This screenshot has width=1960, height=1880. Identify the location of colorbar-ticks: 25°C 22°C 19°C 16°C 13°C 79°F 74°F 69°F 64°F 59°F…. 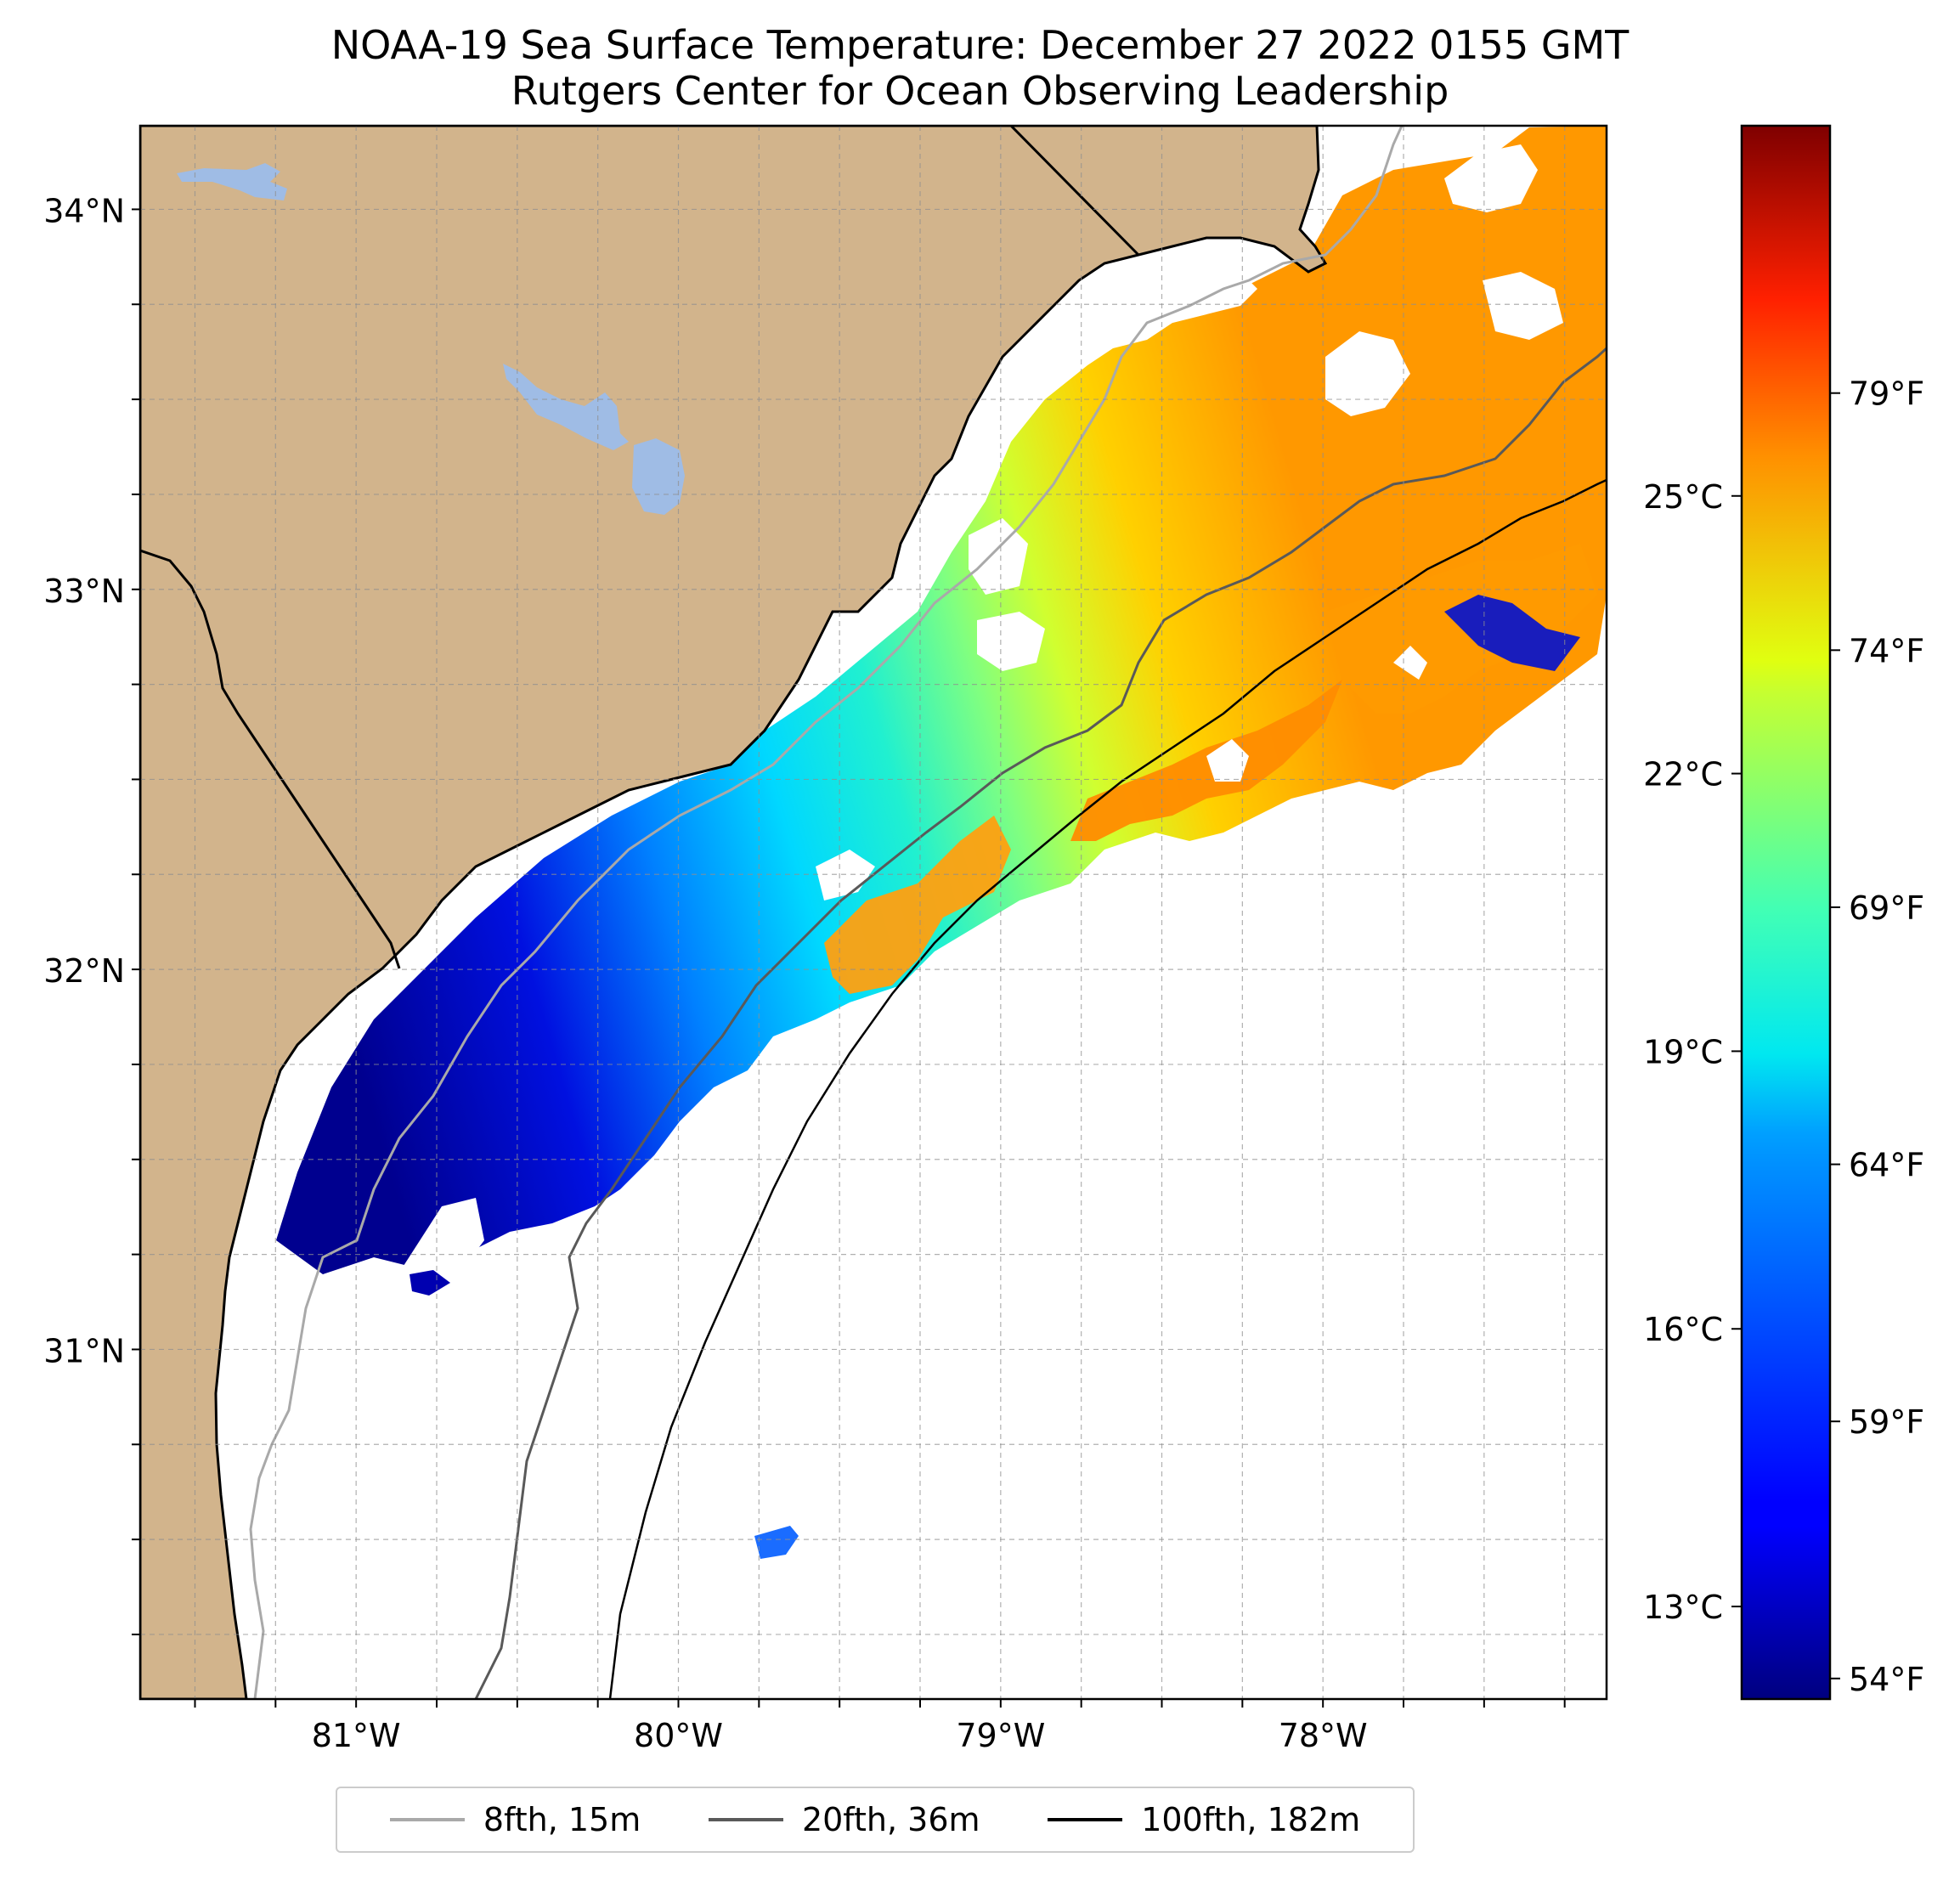
(1784, 1037).